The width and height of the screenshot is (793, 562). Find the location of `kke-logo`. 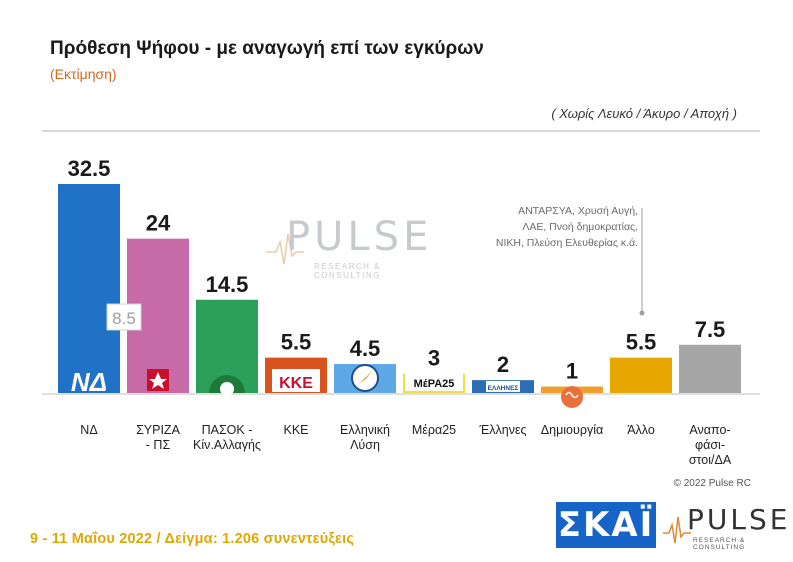

kke-logo is located at coordinates (296, 380).